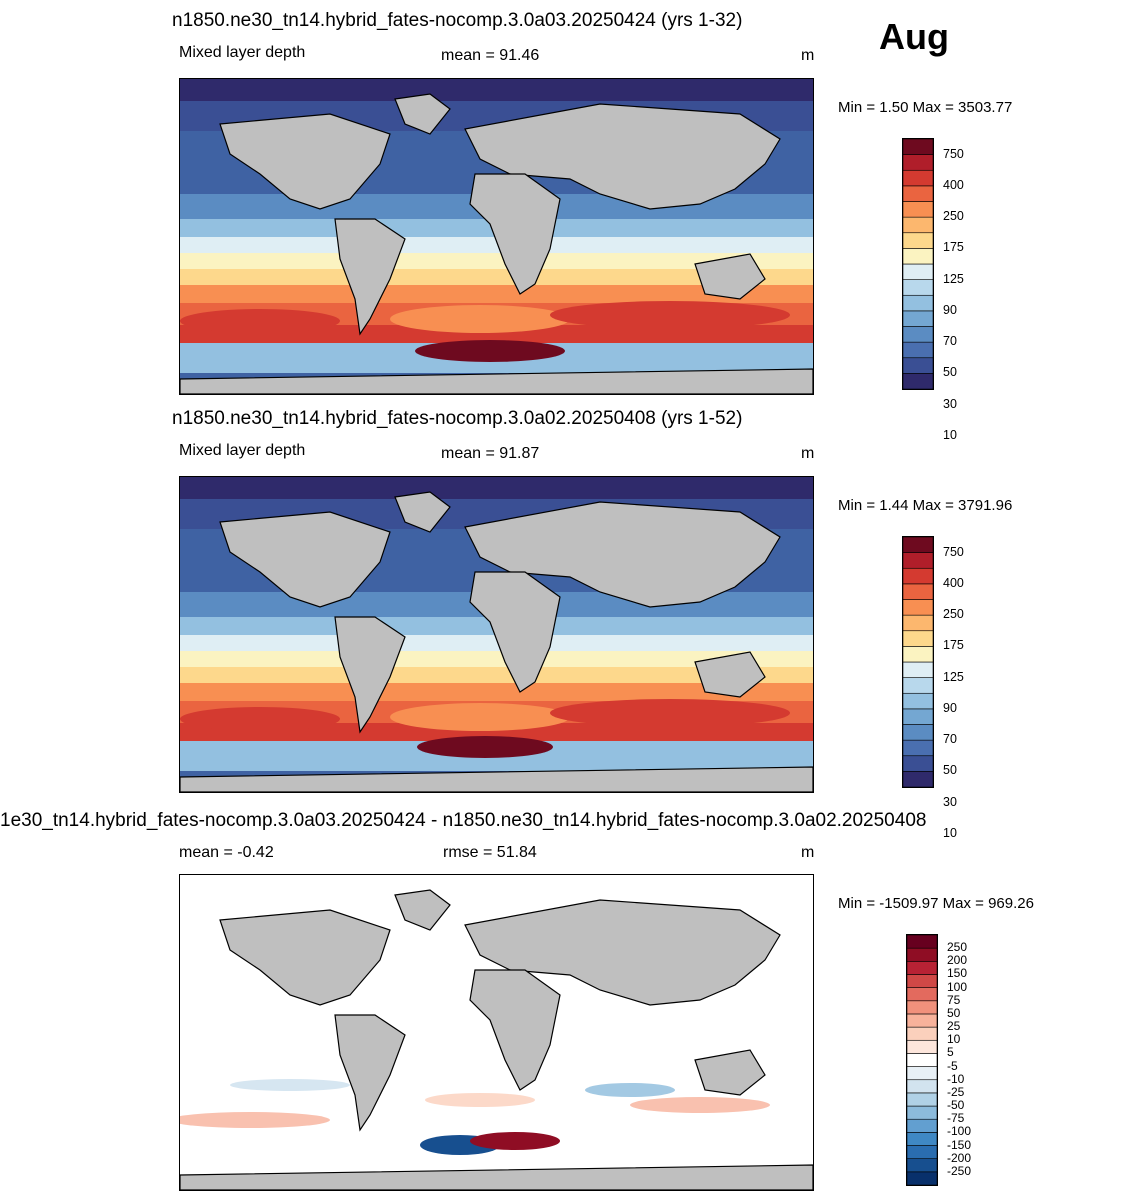  What do you see at coordinates (950, 1052) in the screenshot?
I see `colorbar-label: 5` at bounding box center [950, 1052].